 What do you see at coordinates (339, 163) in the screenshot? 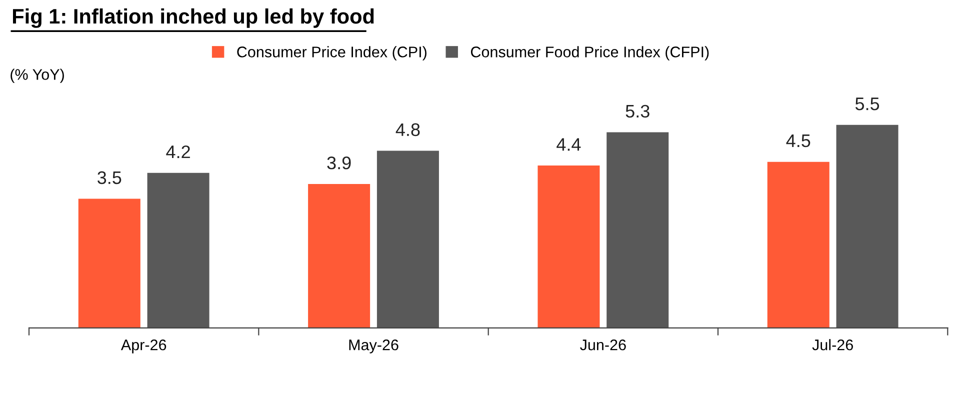
I see `data-label: 3.9` at bounding box center [339, 163].